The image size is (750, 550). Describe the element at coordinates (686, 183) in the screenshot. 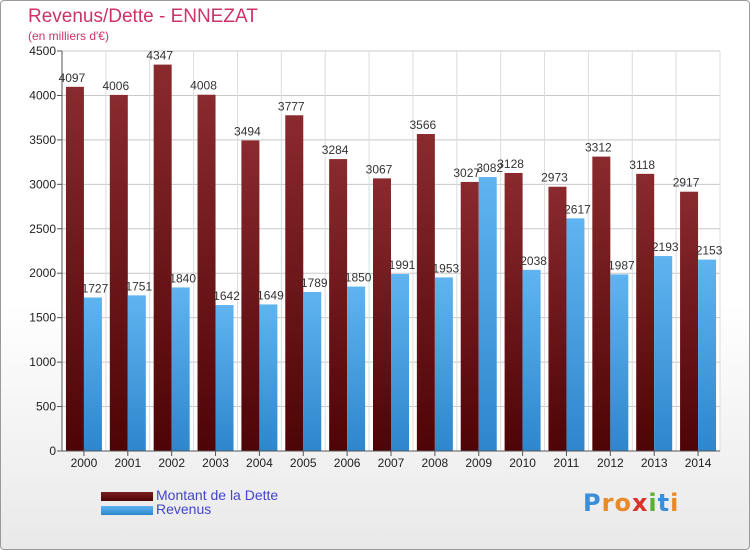

I see `data-label-dette: 2917` at that location.